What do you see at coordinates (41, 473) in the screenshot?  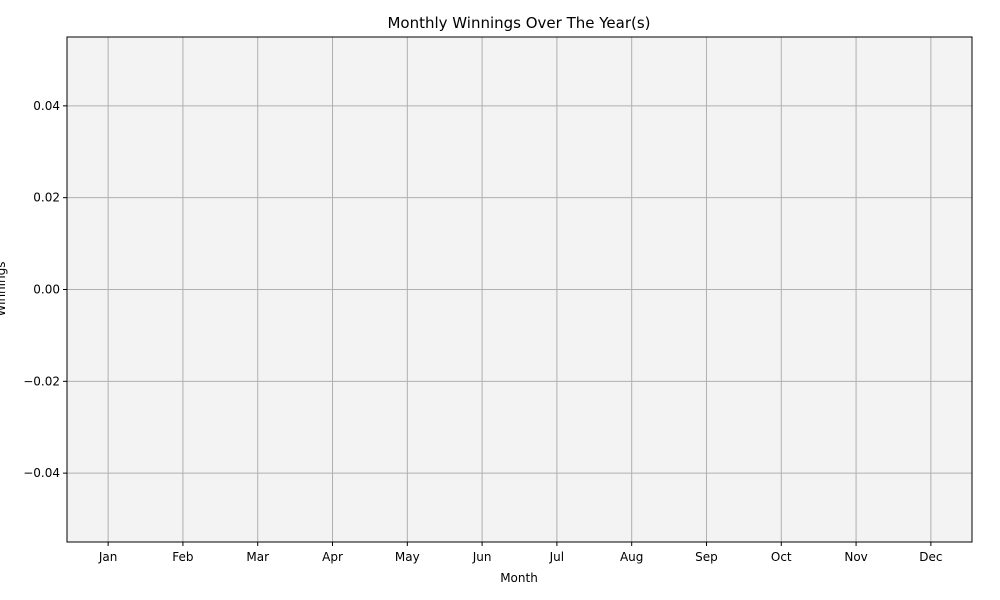 I see `y-tick-label: −0.04` at bounding box center [41, 473].